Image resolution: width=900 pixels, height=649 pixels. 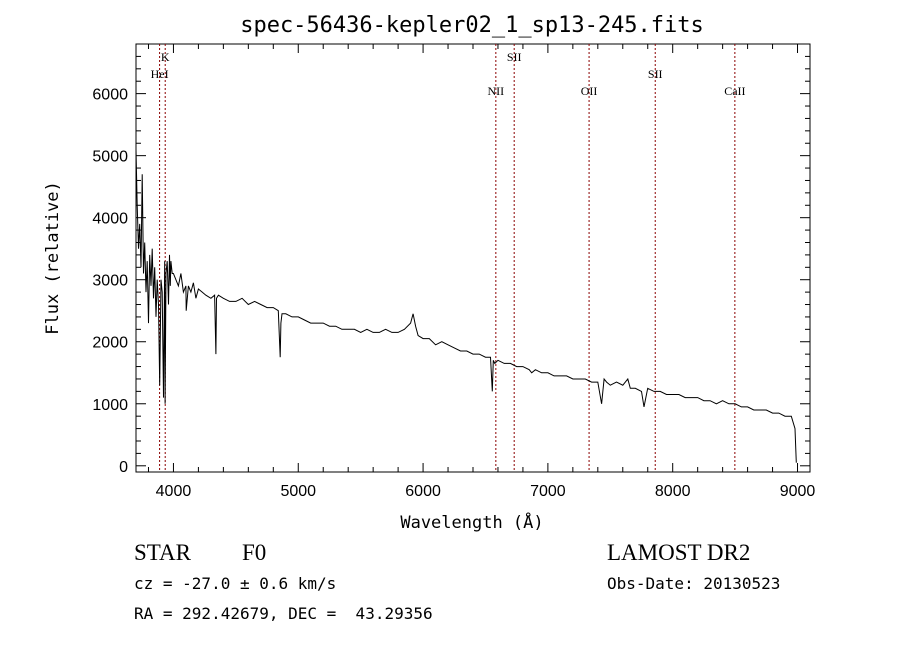 What do you see at coordinates (673, 491) in the screenshot?
I see `x-tick-label: 8000` at bounding box center [673, 491].